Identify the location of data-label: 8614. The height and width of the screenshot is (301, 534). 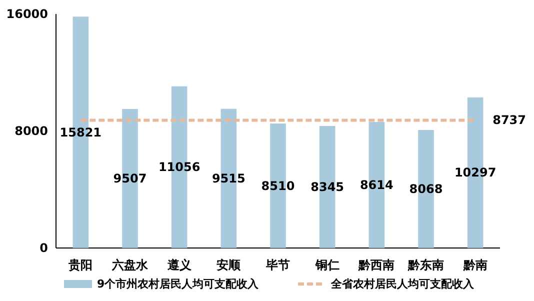
(377, 185).